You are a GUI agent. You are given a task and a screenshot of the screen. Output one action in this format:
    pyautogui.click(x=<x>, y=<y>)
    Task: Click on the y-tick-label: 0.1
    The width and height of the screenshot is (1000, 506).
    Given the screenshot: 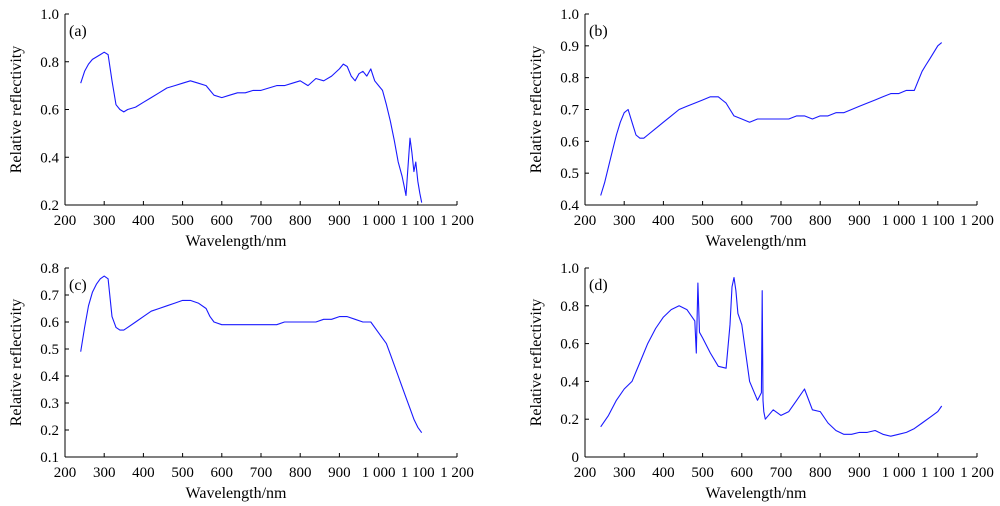 What is the action you would take?
    pyautogui.click(x=49, y=458)
    